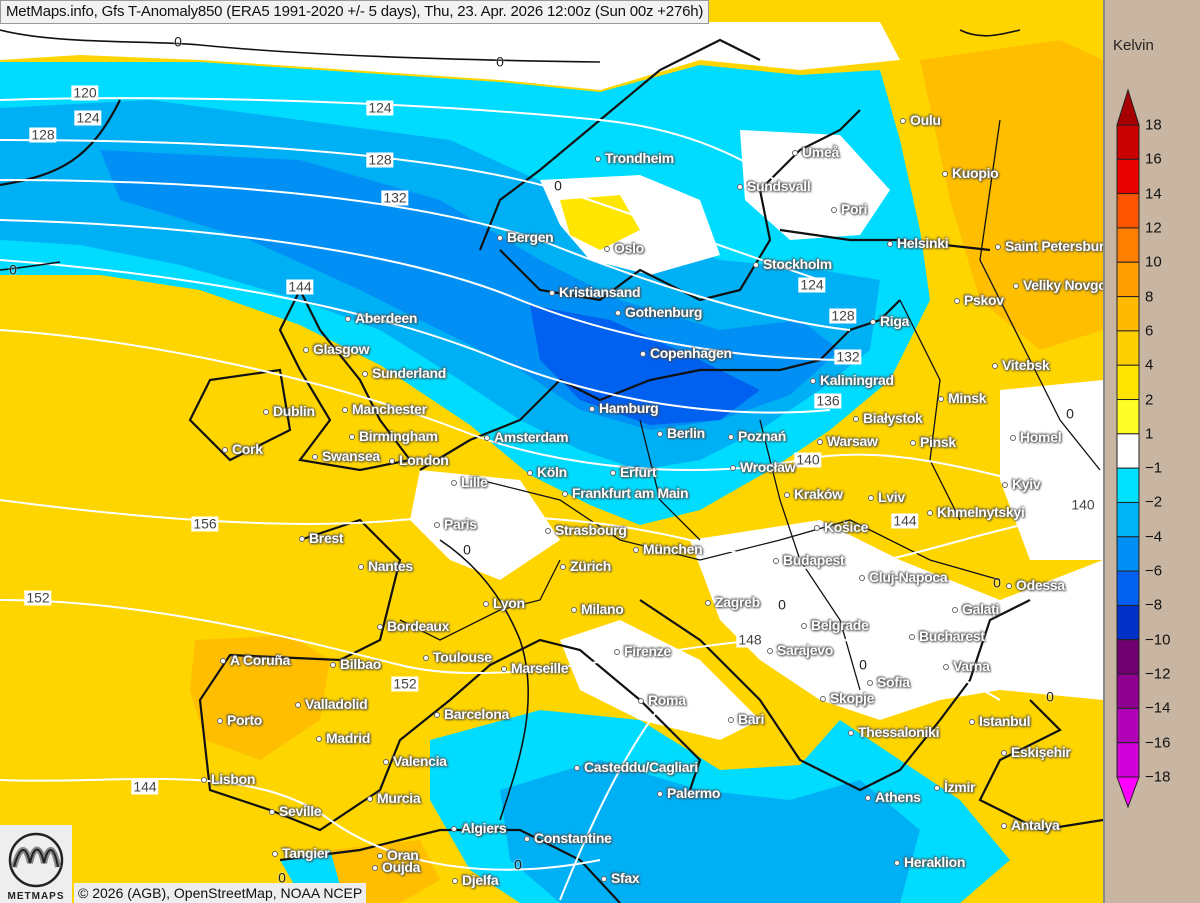  Describe the element at coordinates (1051, 470) in the screenshot. I see `field-white-east` at that location.